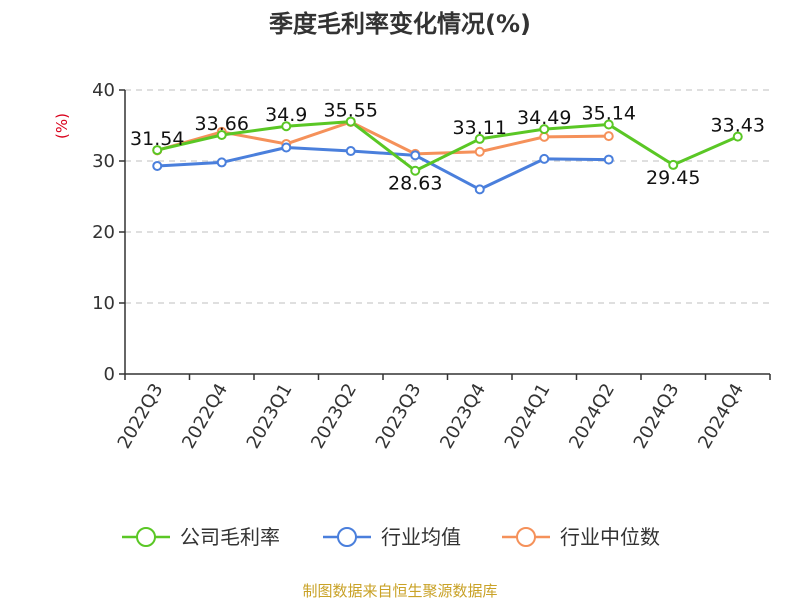 The width and height of the screenshot is (800, 600). I want to click on x-tick-label: 2024Q3, so click(657, 416).